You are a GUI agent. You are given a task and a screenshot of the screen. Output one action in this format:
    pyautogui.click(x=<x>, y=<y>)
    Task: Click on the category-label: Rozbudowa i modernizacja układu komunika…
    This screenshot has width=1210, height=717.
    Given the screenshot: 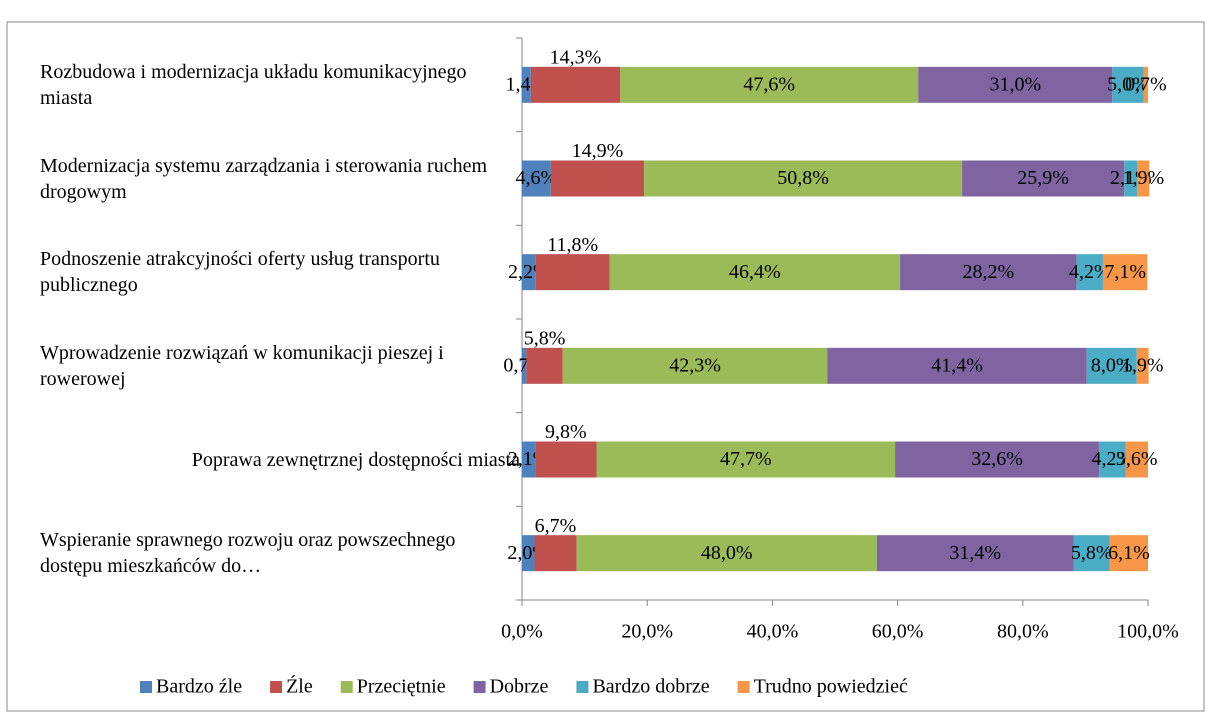 What is the action you would take?
    pyautogui.click(x=280, y=85)
    